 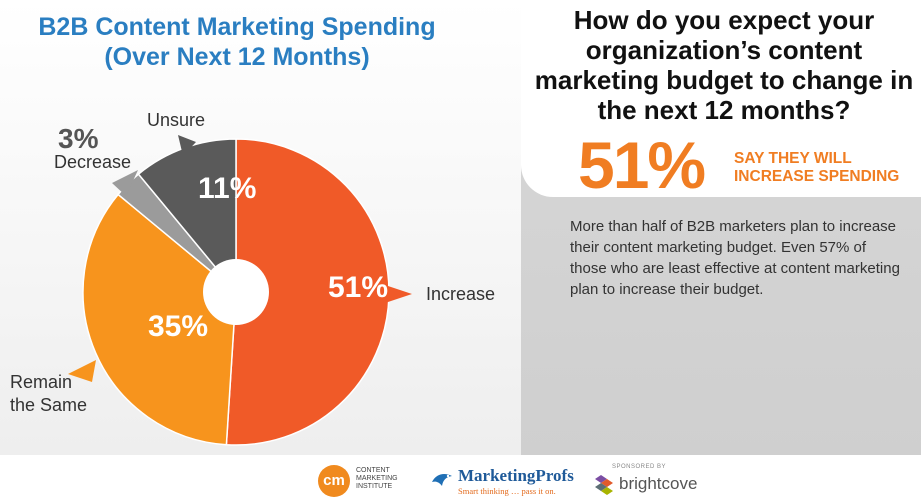 I want to click on slice-category-label: Remain, so click(x=41, y=382).